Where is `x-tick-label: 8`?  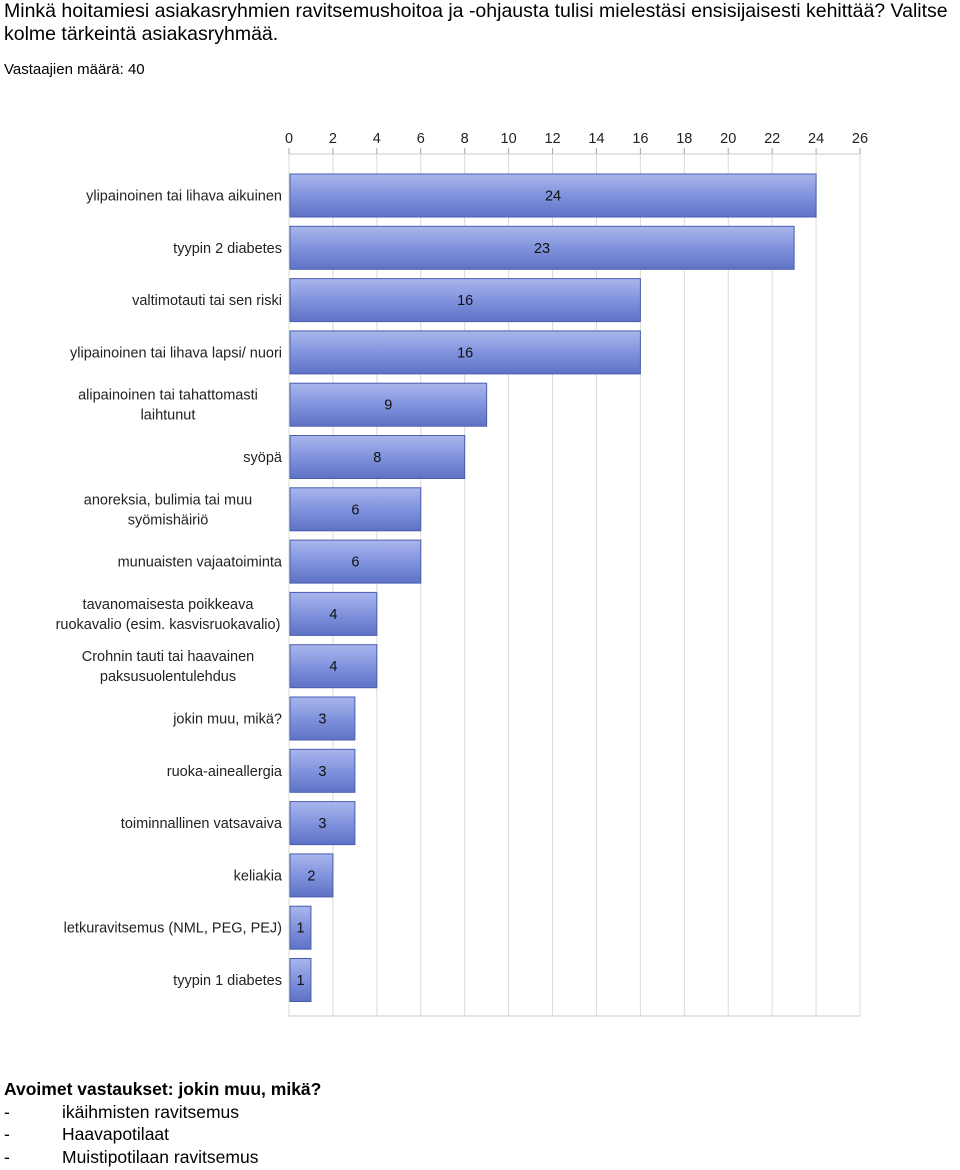 x-tick-label: 8 is located at coordinates (465, 139).